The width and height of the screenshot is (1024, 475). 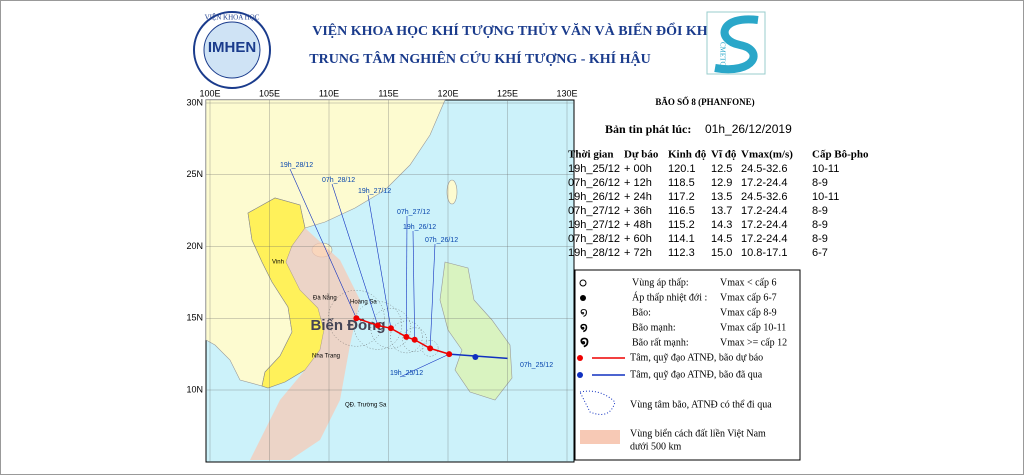 What do you see at coordinates (594, 239) in the screenshot?
I see `table-cell: 07h_28/12` at bounding box center [594, 239].